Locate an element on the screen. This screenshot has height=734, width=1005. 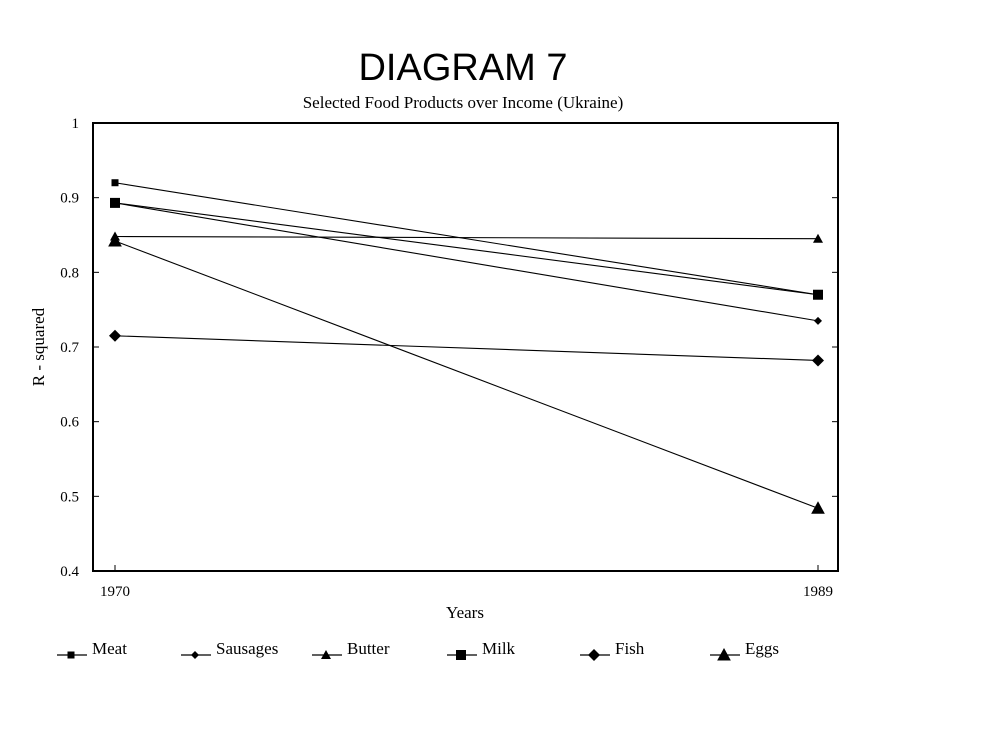
legend-item-meat: Meat is located at coordinates (92, 649).